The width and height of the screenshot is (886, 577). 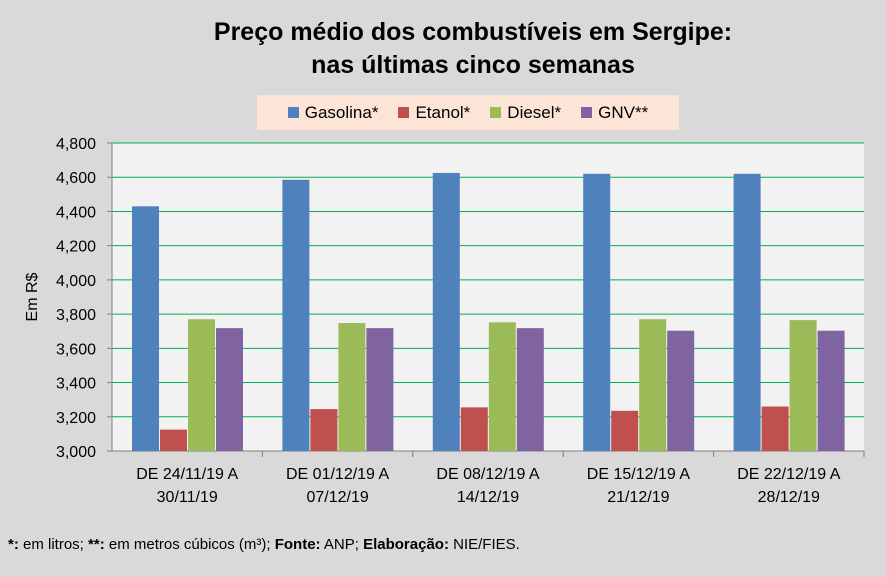 I want to click on legend-item-diesel: Diesel*, so click(x=525, y=113).